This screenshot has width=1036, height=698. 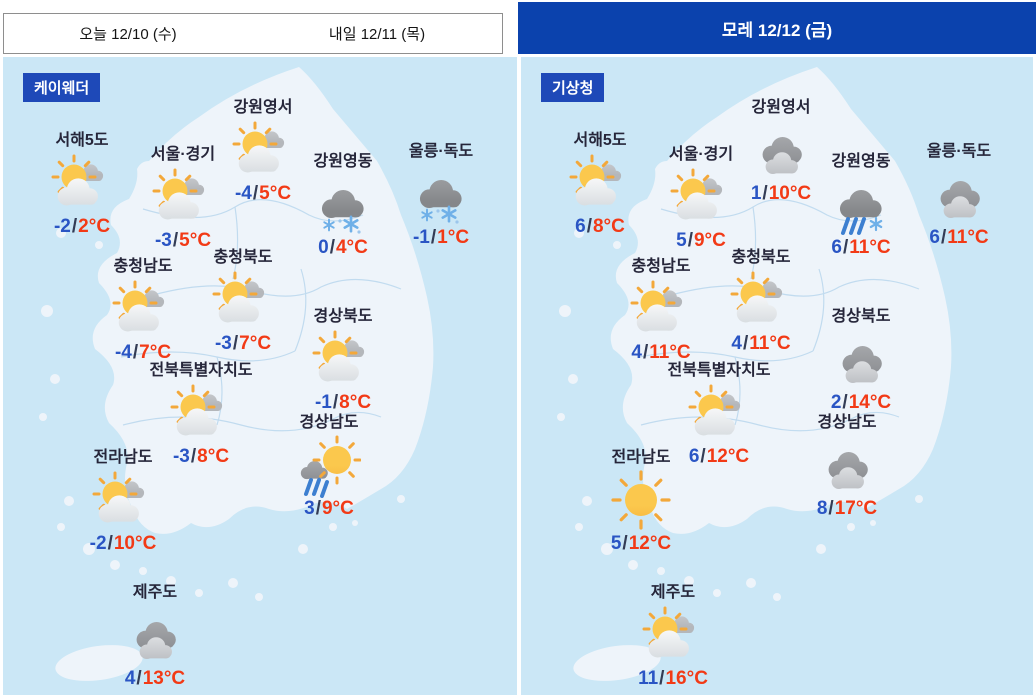 I want to click on tab-tomorrow: 내일 12/11 (목), so click(x=377, y=33).